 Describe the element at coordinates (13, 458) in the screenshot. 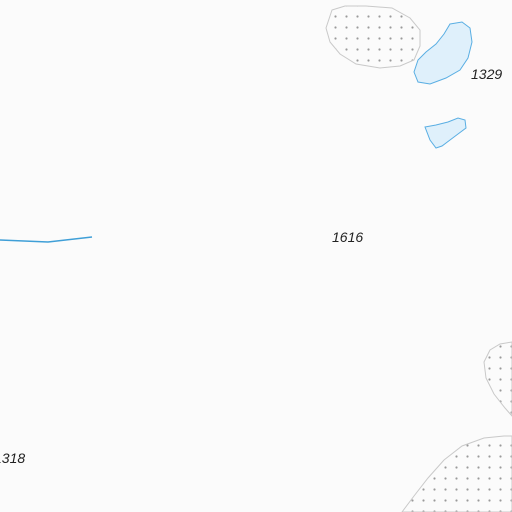

I see `elevation-label-1318: 1318` at that location.